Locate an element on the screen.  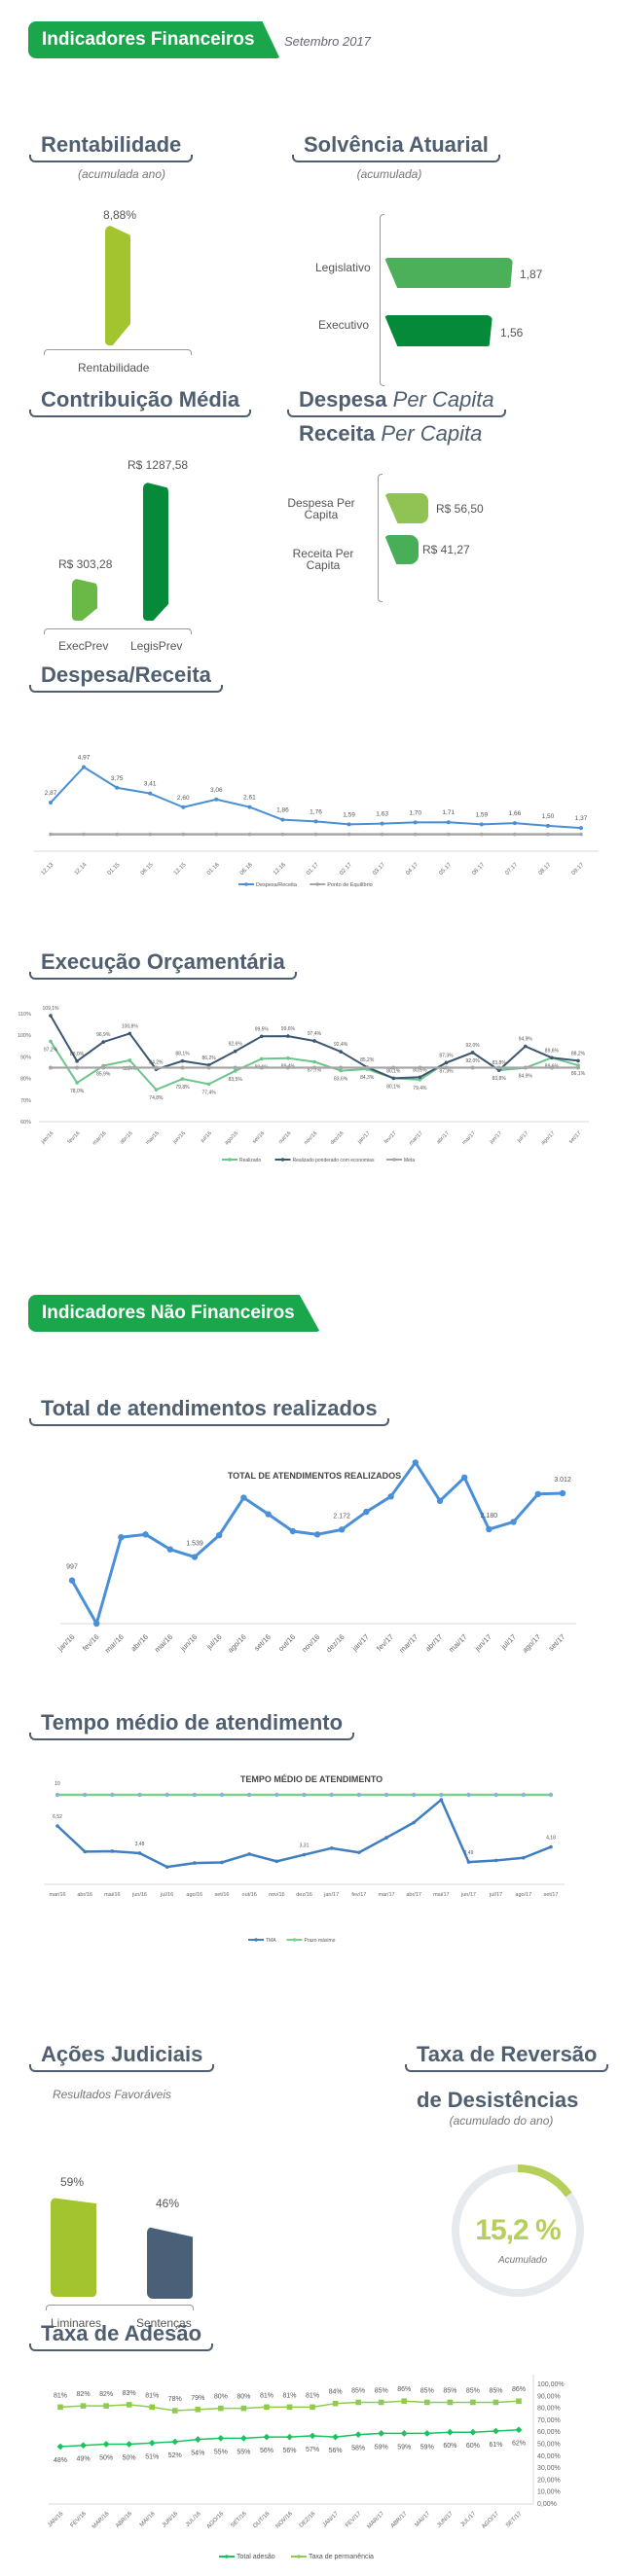
solvencia-axis is located at coordinates (382, 300).